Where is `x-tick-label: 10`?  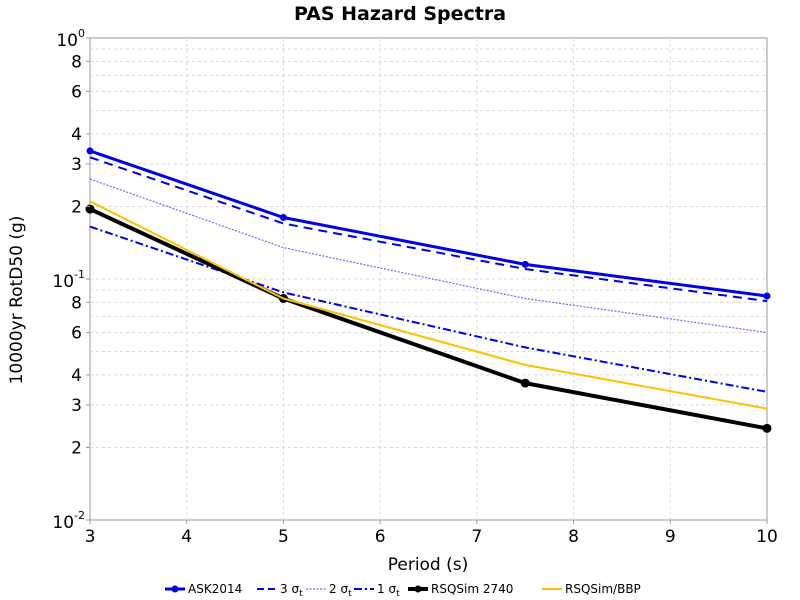 x-tick-label: 10 is located at coordinates (767, 537).